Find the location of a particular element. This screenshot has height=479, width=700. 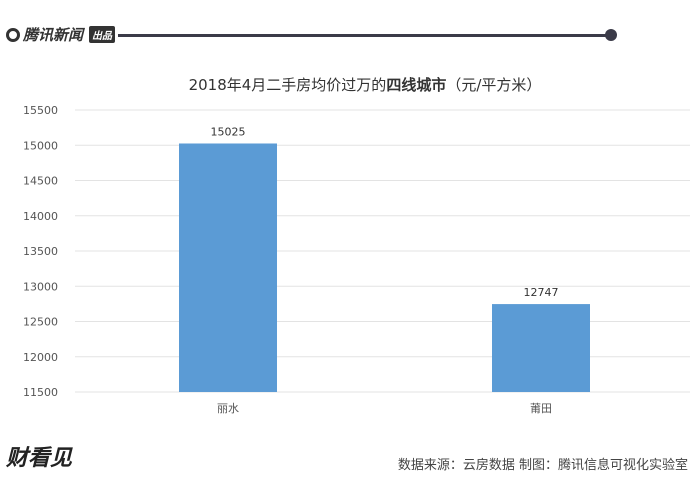

y-tick-label: 11500 is located at coordinates (40, 392).